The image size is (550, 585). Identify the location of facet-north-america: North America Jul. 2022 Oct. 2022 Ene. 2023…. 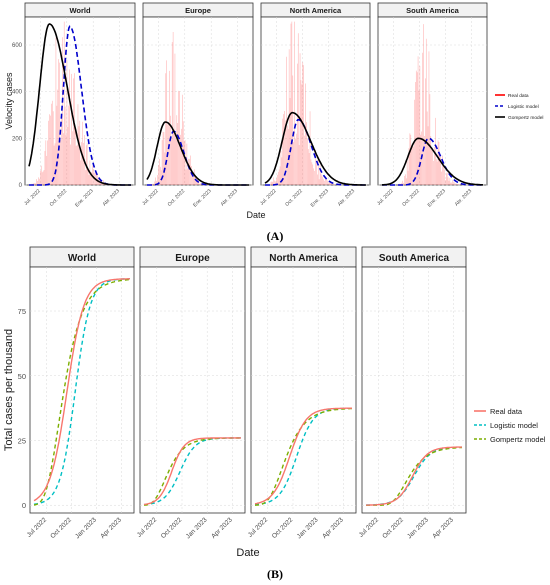
(315, 105).